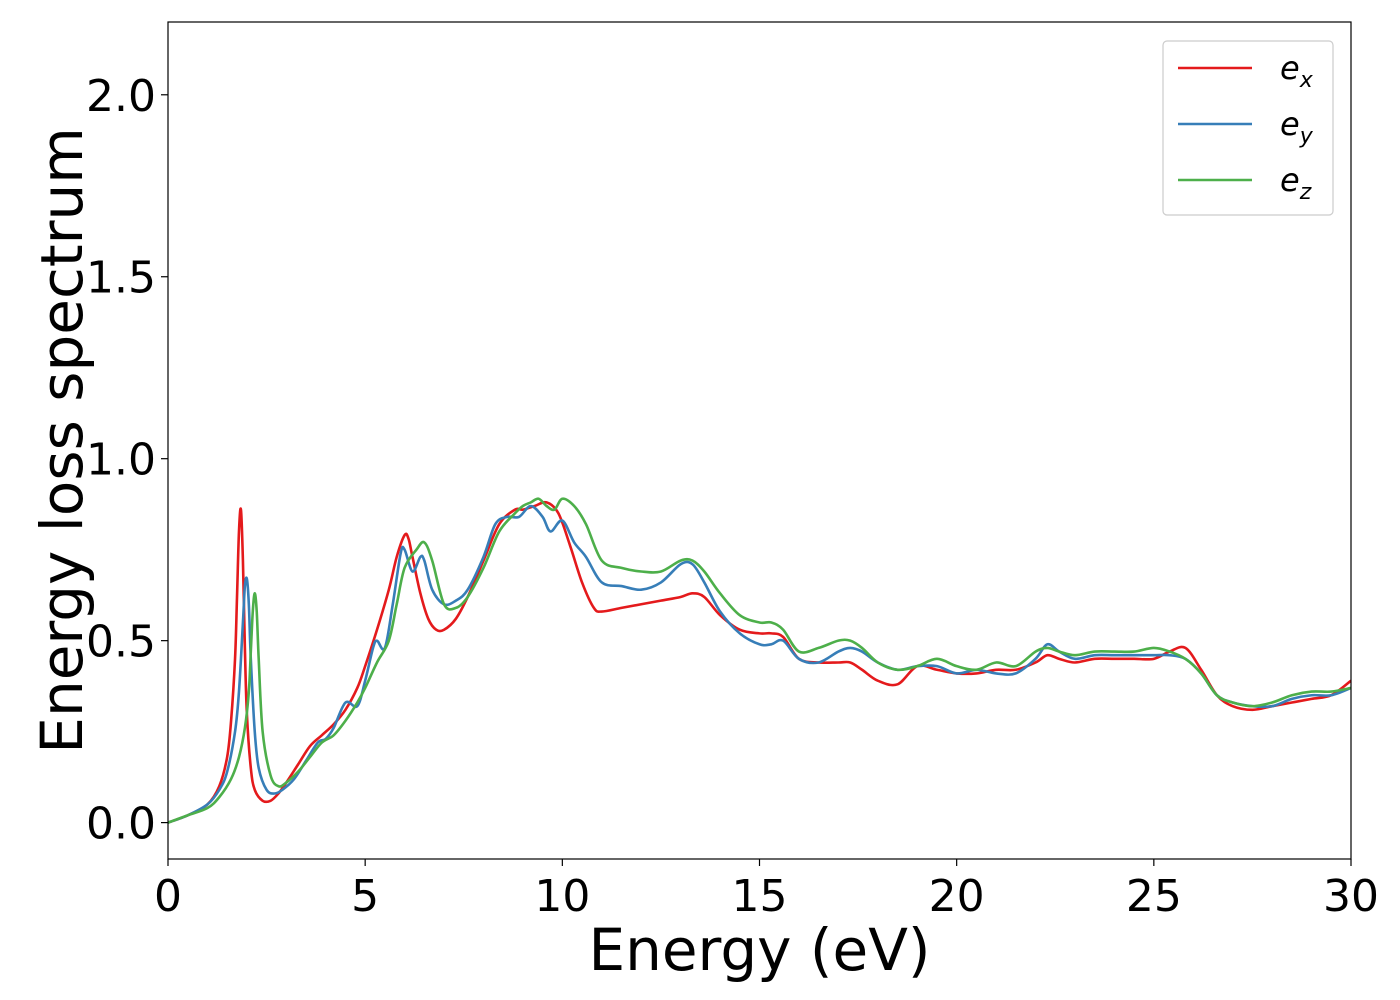 The image size is (1400, 1000). Describe the element at coordinates (365, 896) in the screenshot. I see `x-tick-label: 5` at that location.